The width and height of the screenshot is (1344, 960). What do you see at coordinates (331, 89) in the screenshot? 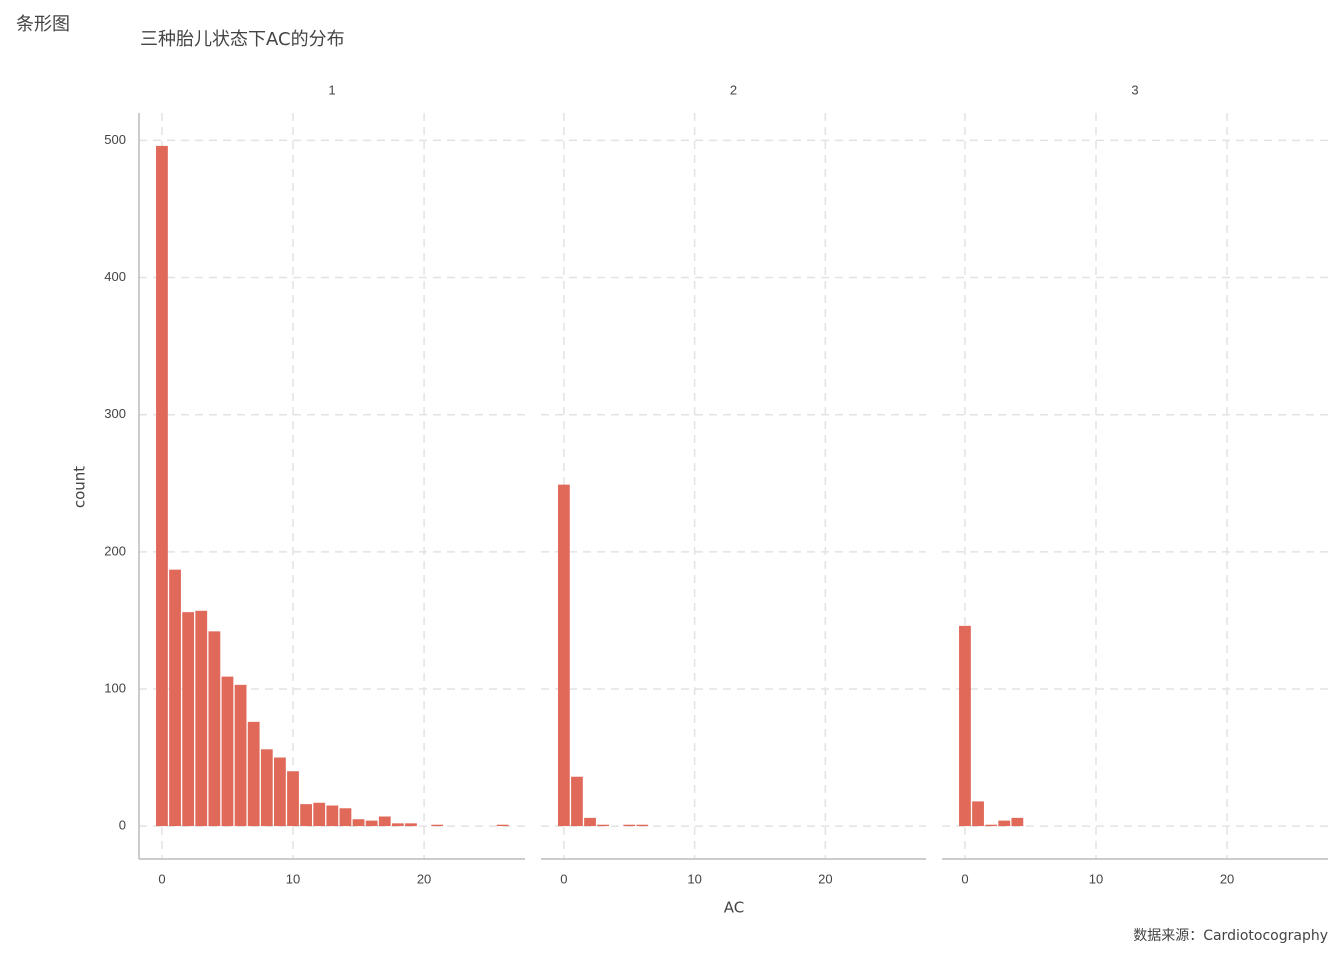
I see `facet-label: 1` at bounding box center [331, 89].